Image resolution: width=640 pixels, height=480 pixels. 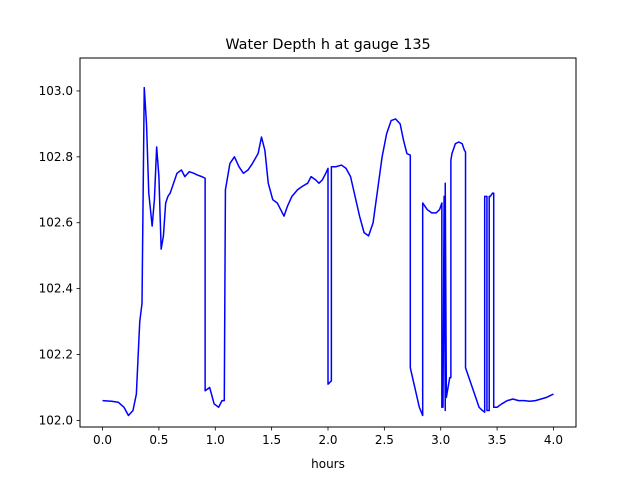 I want to click on x-axis-label: hours, so click(x=328, y=464).